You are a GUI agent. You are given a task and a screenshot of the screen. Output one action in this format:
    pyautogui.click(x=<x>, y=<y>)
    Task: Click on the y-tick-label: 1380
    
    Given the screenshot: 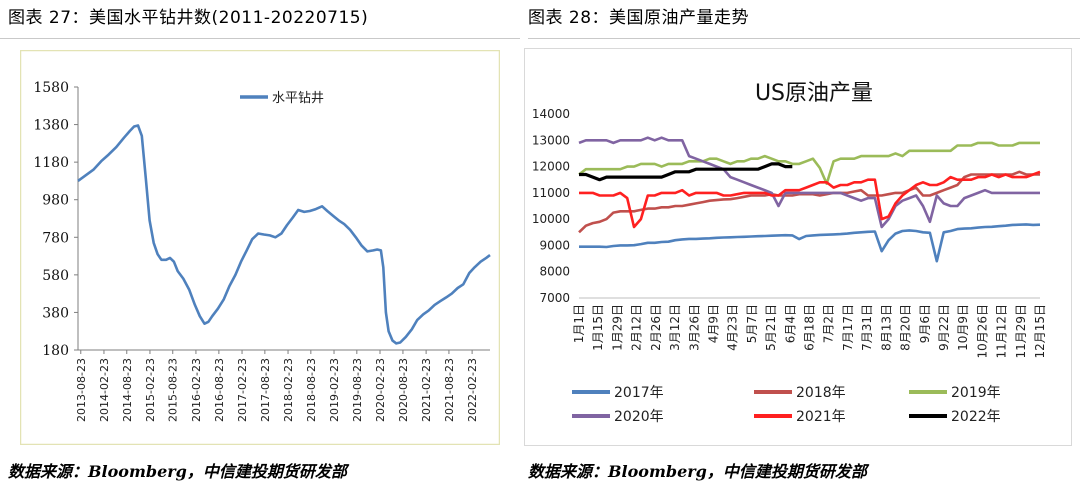 What is the action you would take?
    pyautogui.click(x=51, y=126)
    